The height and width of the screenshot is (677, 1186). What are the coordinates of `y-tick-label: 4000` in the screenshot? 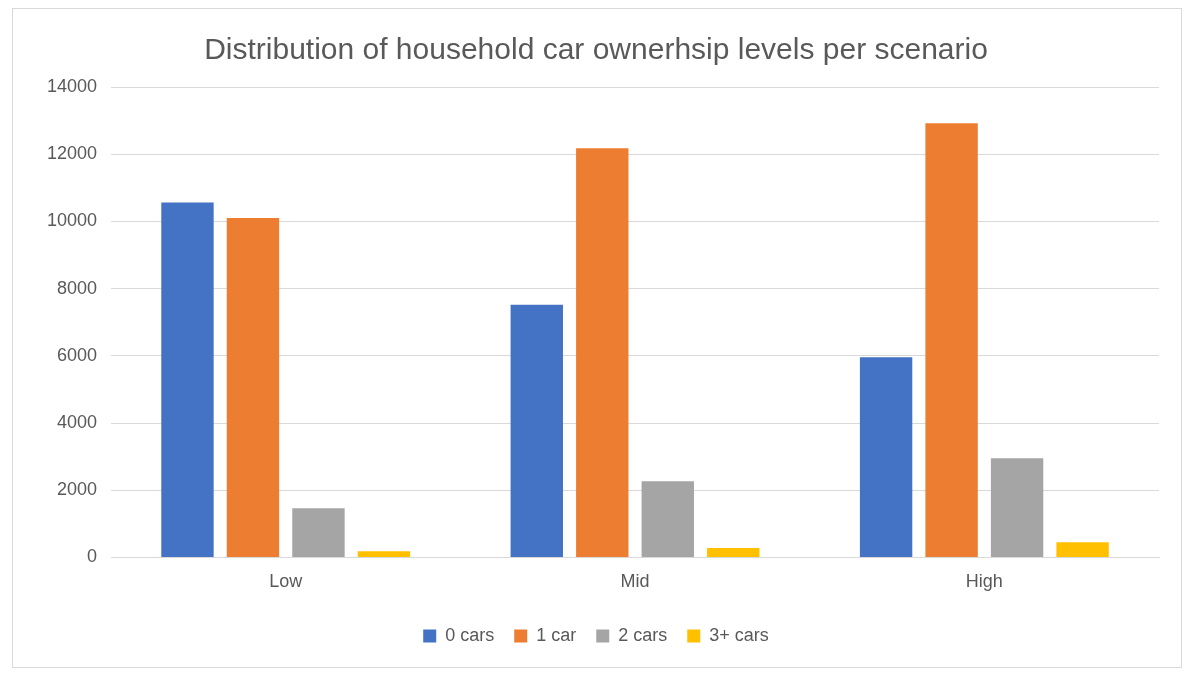 It's located at (77, 421).